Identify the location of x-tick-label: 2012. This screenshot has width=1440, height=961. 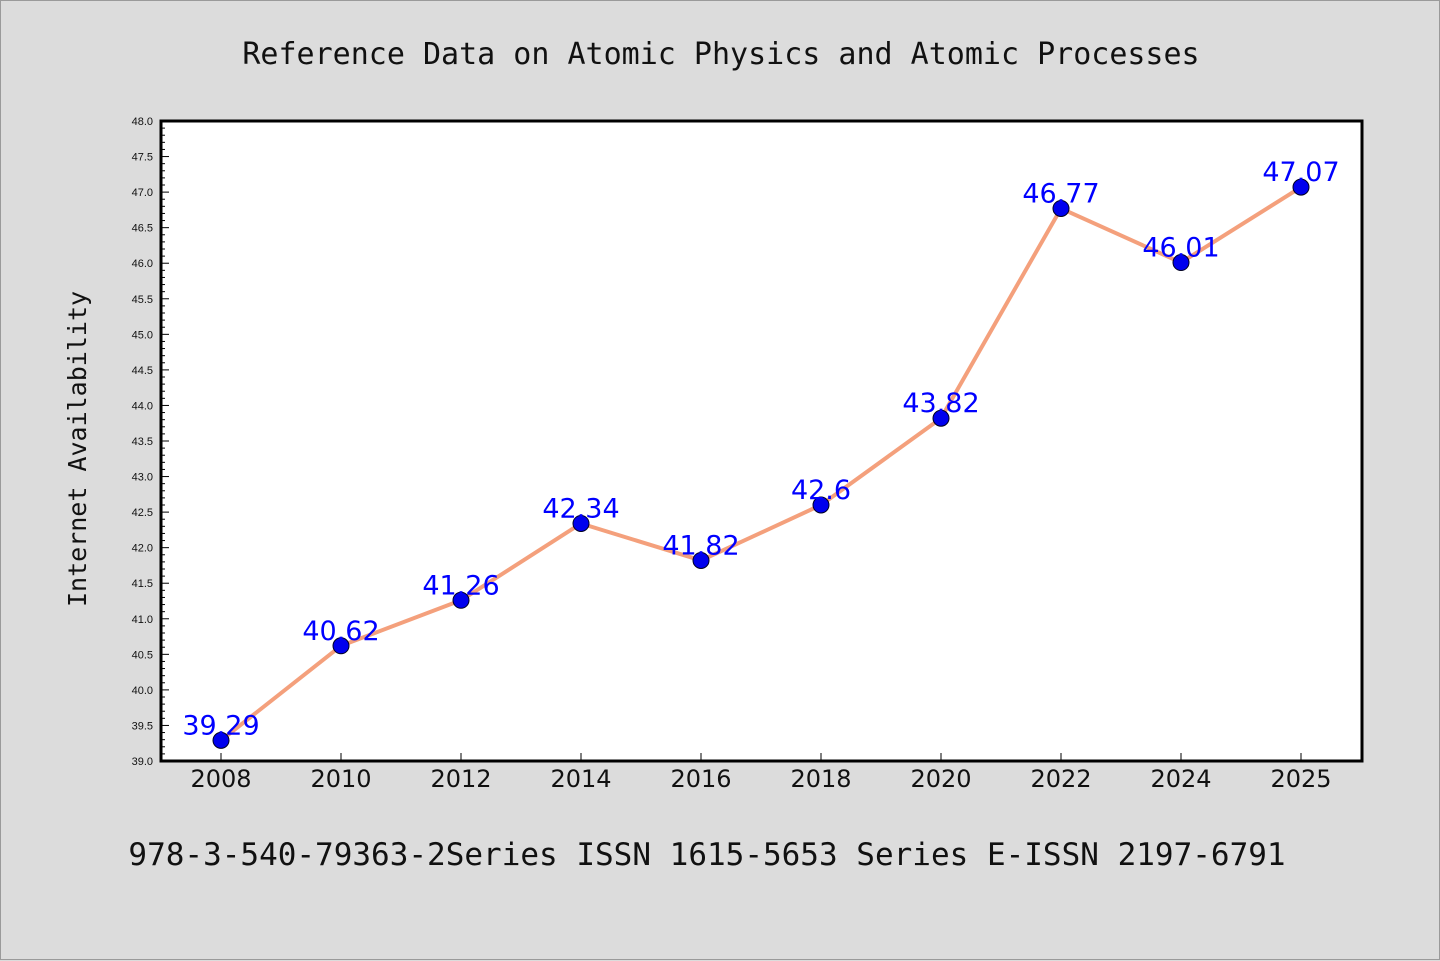
(460, 779).